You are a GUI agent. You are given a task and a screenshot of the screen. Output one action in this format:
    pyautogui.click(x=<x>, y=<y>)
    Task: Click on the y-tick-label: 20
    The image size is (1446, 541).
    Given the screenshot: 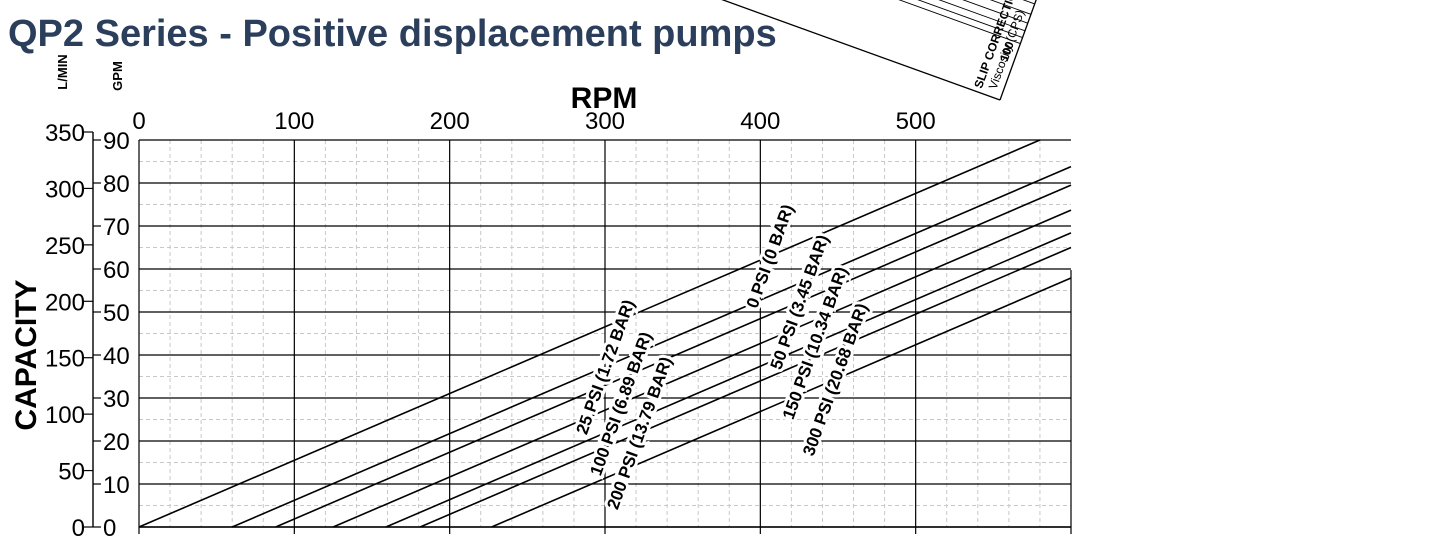 What is the action you would take?
    pyautogui.click(x=116, y=442)
    